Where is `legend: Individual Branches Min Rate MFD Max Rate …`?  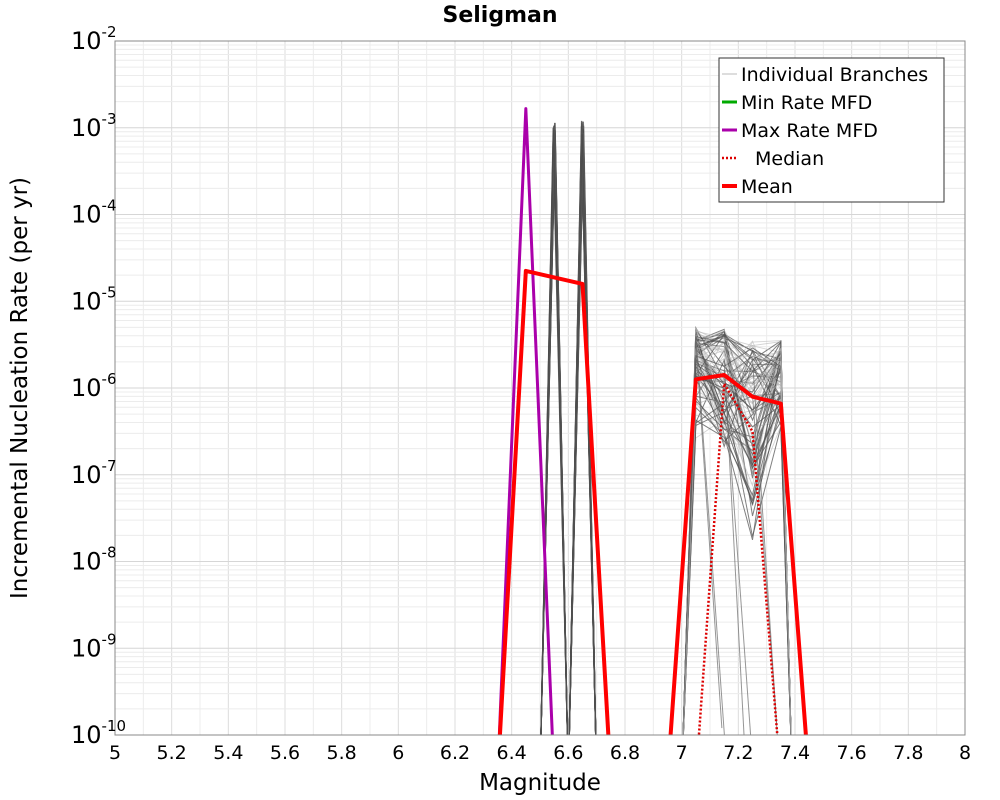
legend: Individual Branches Min Rate MFD Max Rate … is located at coordinates (831, 130).